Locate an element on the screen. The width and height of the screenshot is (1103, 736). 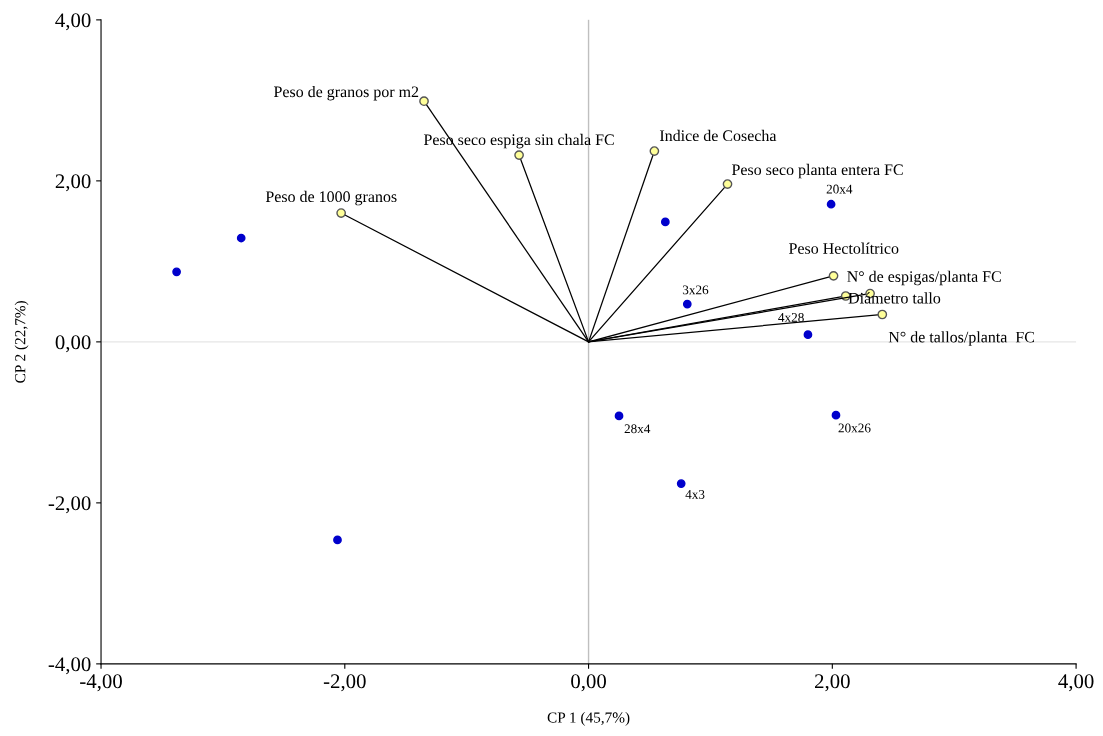
data-label: 3x26 is located at coordinates (695, 290).